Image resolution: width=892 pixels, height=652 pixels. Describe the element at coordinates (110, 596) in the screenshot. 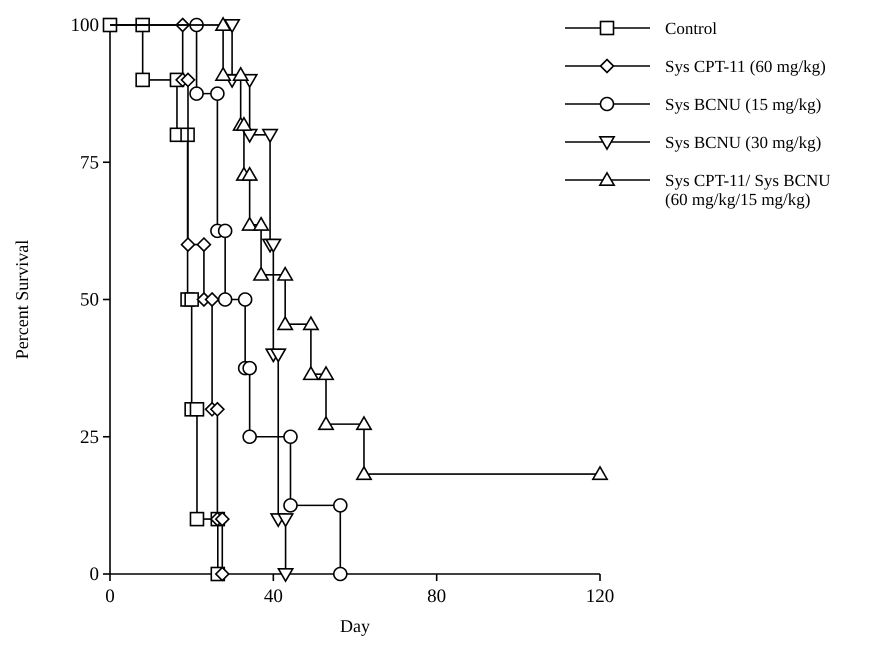

I see `x-tick-label: 0` at that location.